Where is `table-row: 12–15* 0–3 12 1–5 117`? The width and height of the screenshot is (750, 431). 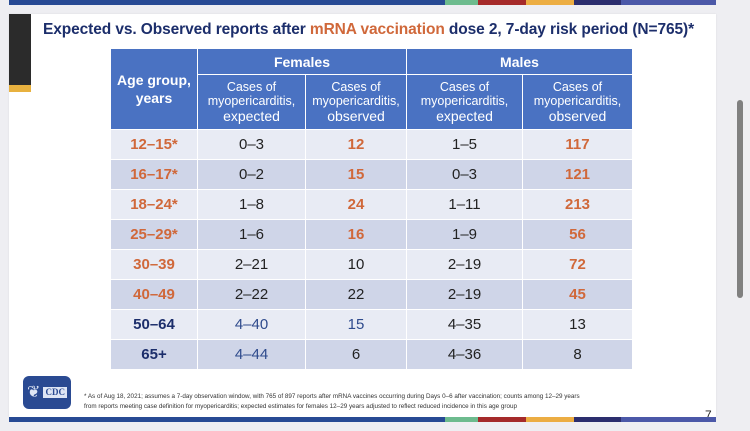 table-row: 12–15* 0–3 12 1–5 117 is located at coordinates (371, 144).